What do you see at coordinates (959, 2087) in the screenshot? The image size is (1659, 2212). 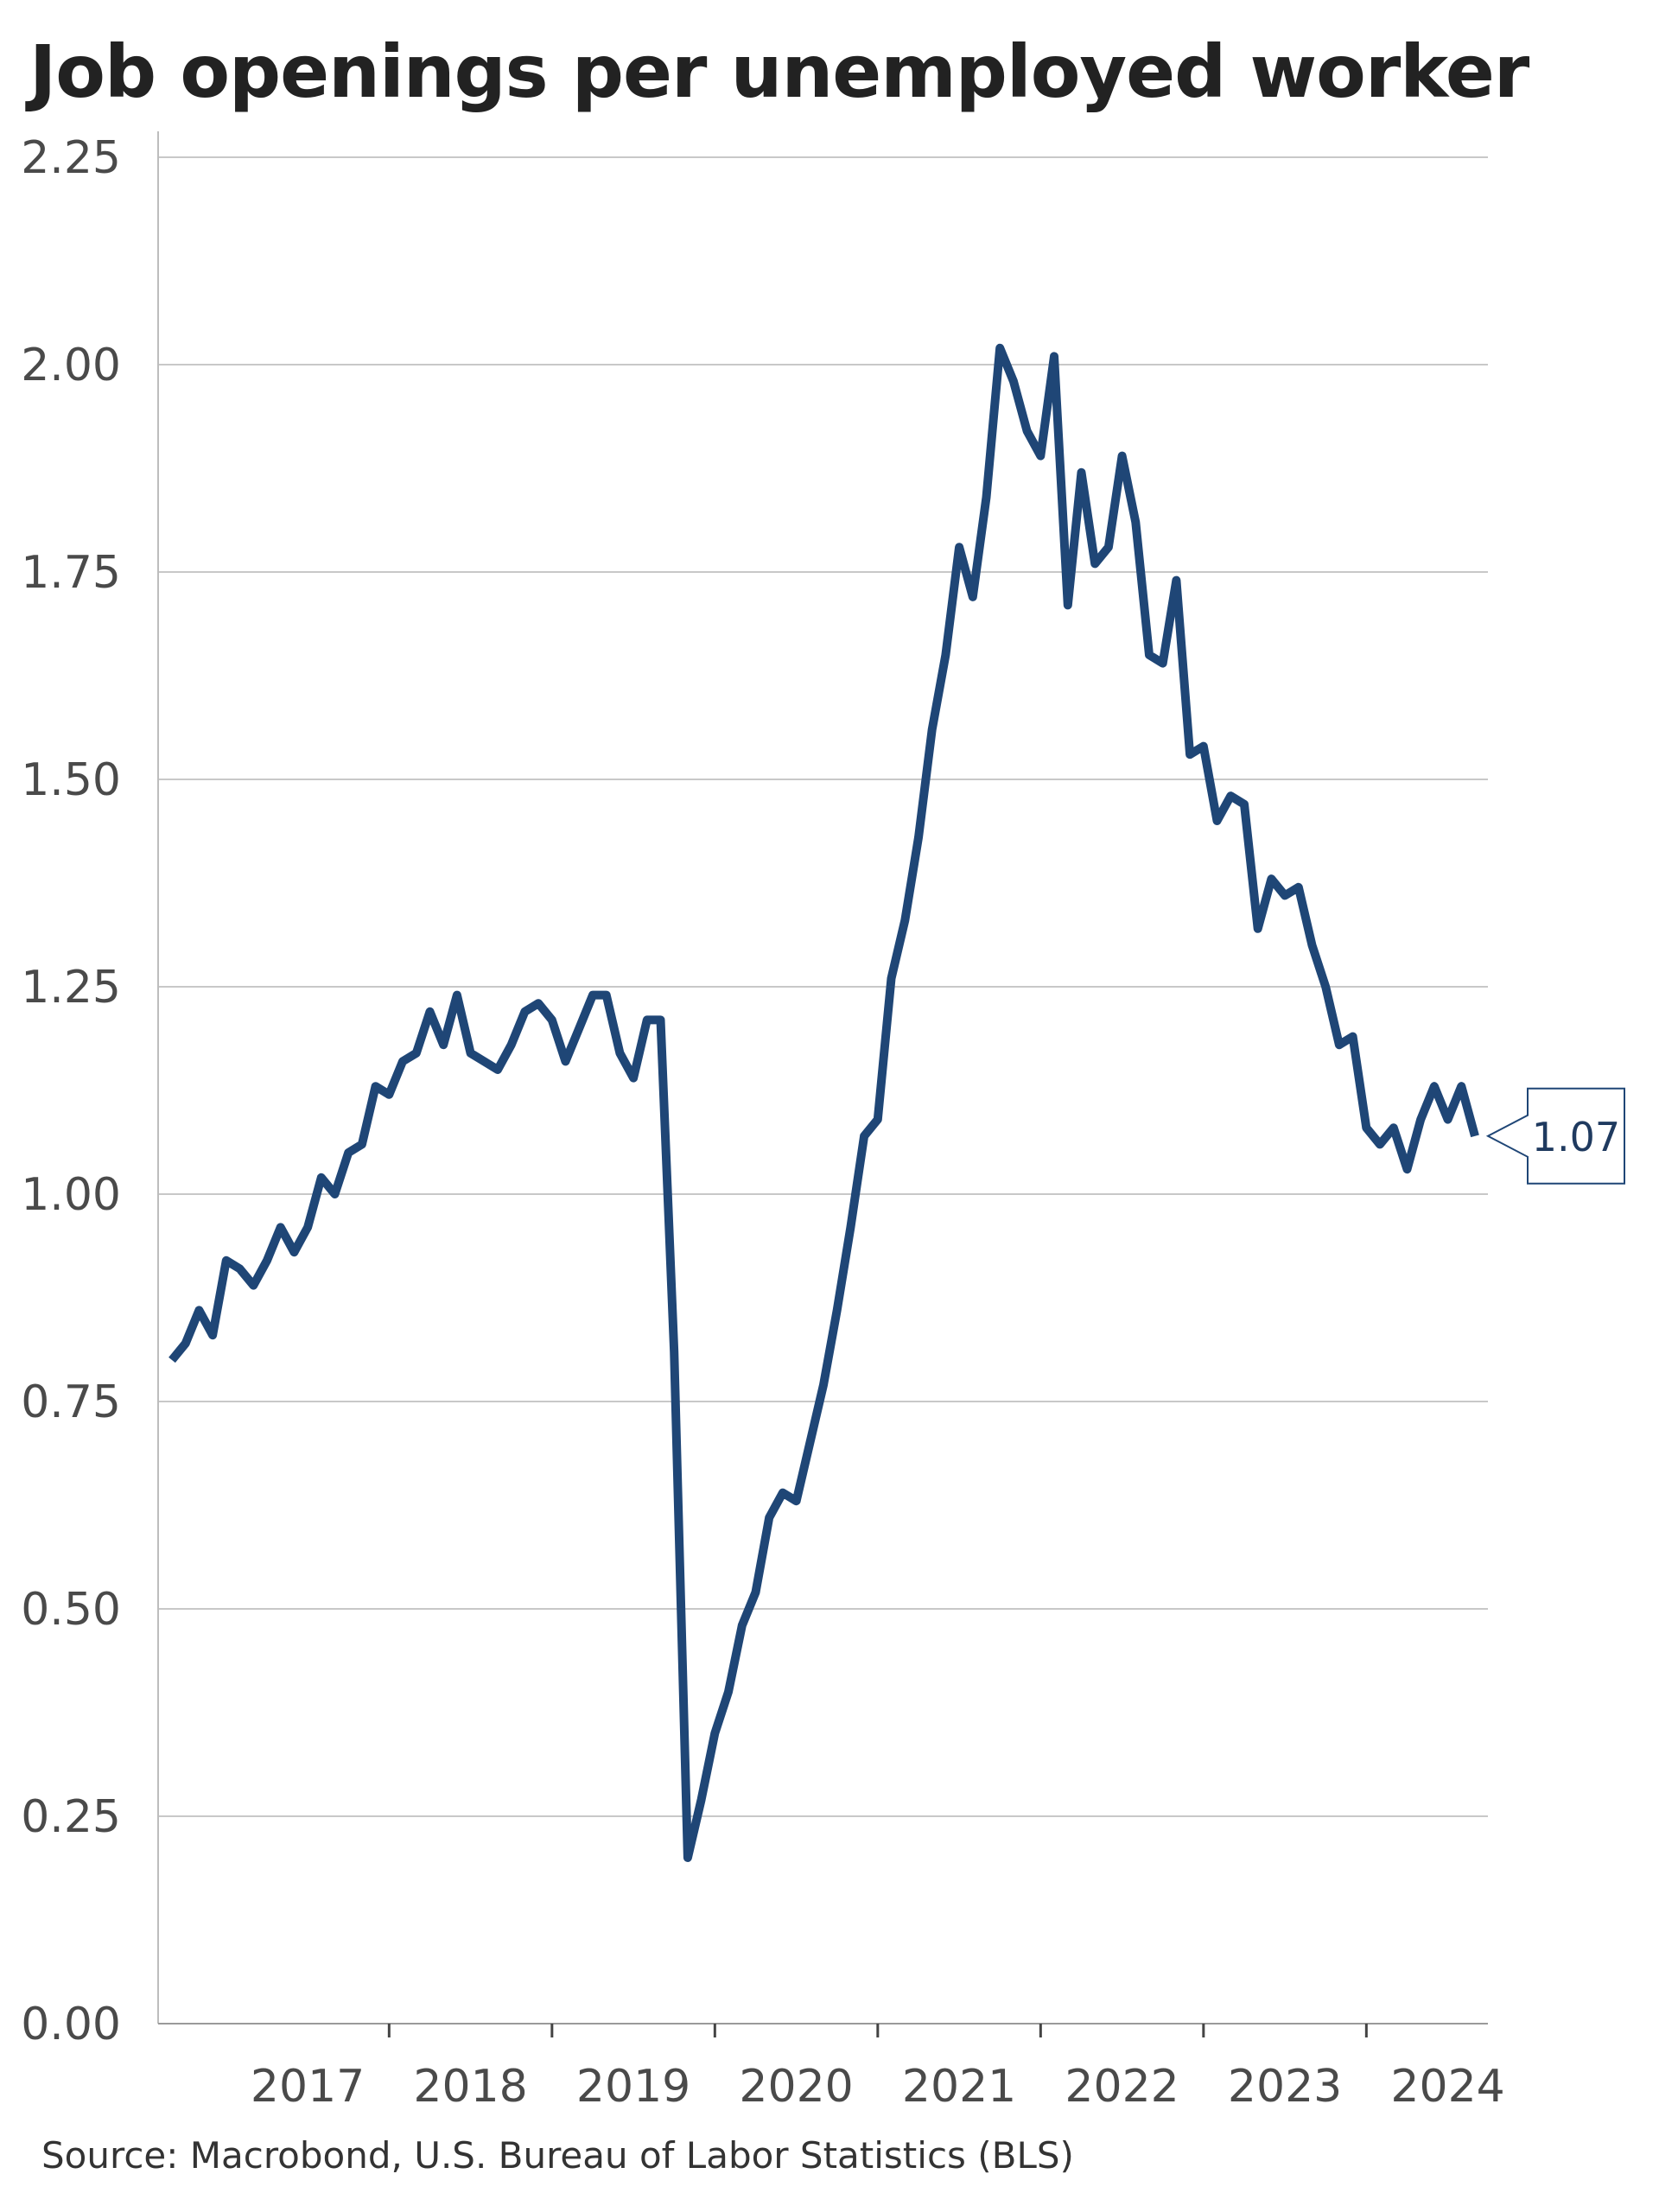 I see `x-tick-label: 2021` at bounding box center [959, 2087].